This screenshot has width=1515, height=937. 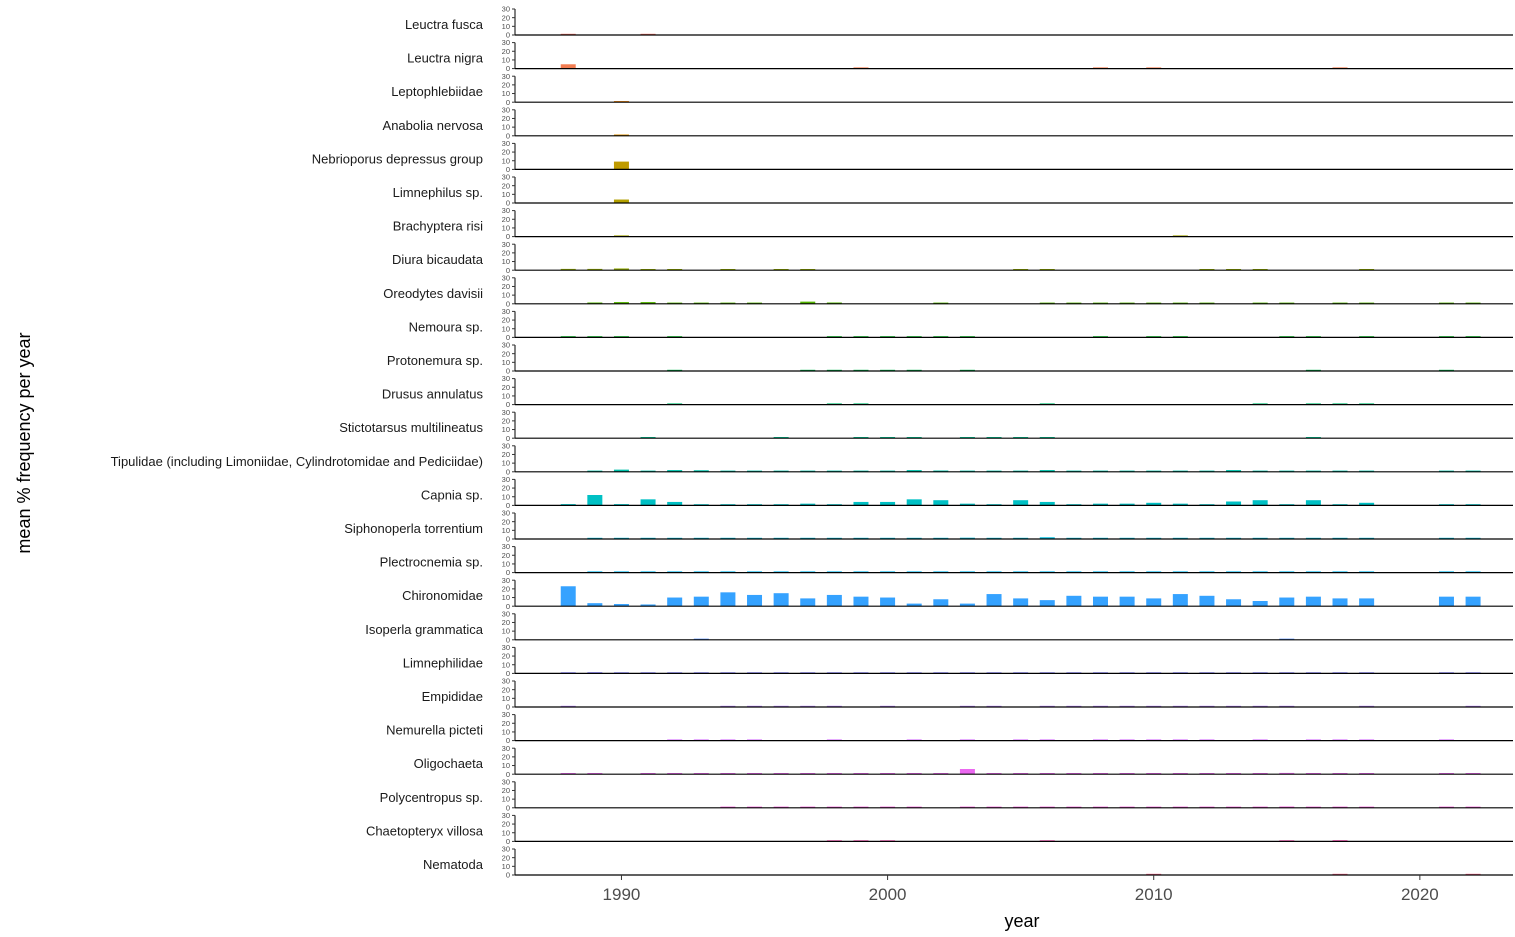 What do you see at coordinates (438, 226) in the screenshot?
I see `panel-label: Brachyptera risi` at bounding box center [438, 226].